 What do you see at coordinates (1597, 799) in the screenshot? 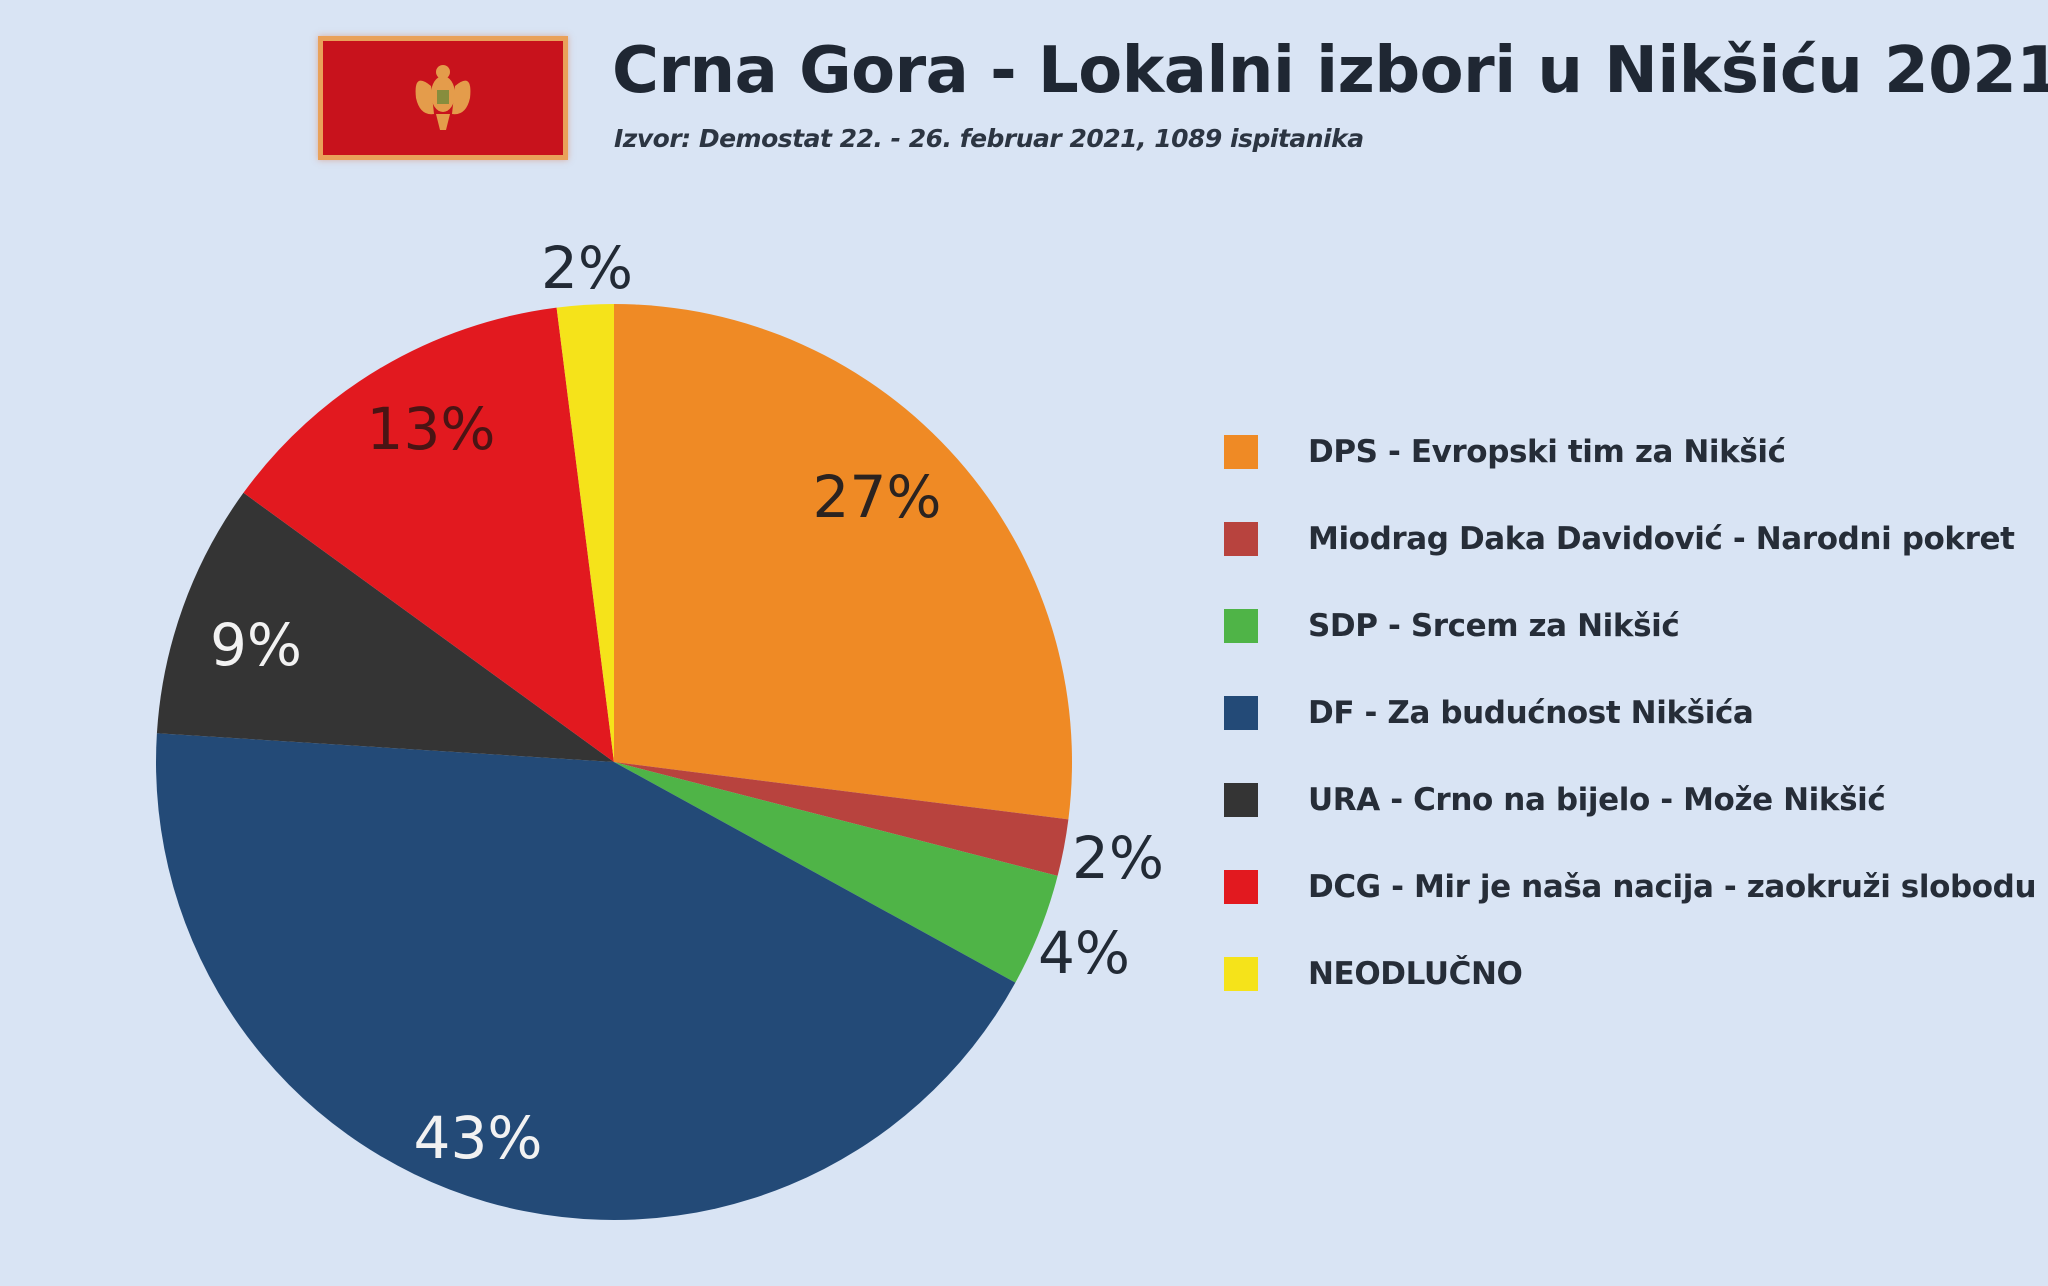
I see `legend-label: URA - Crno na bijelo - Može Nikšić` at bounding box center [1597, 799].